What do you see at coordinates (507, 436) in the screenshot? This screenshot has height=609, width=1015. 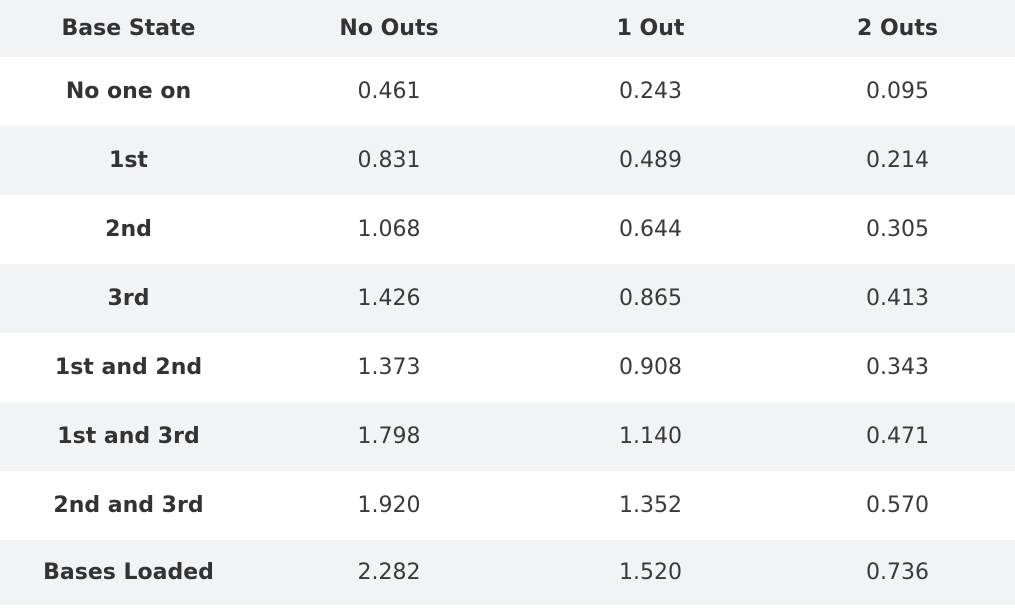 I see `table-row: 1st and 3rd 1.798 1.140 0.471` at bounding box center [507, 436].